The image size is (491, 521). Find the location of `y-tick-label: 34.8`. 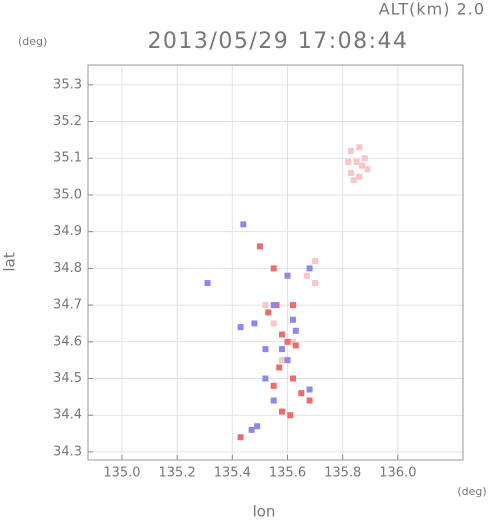

y-tick-label: 34.8 is located at coordinates (67, 268).